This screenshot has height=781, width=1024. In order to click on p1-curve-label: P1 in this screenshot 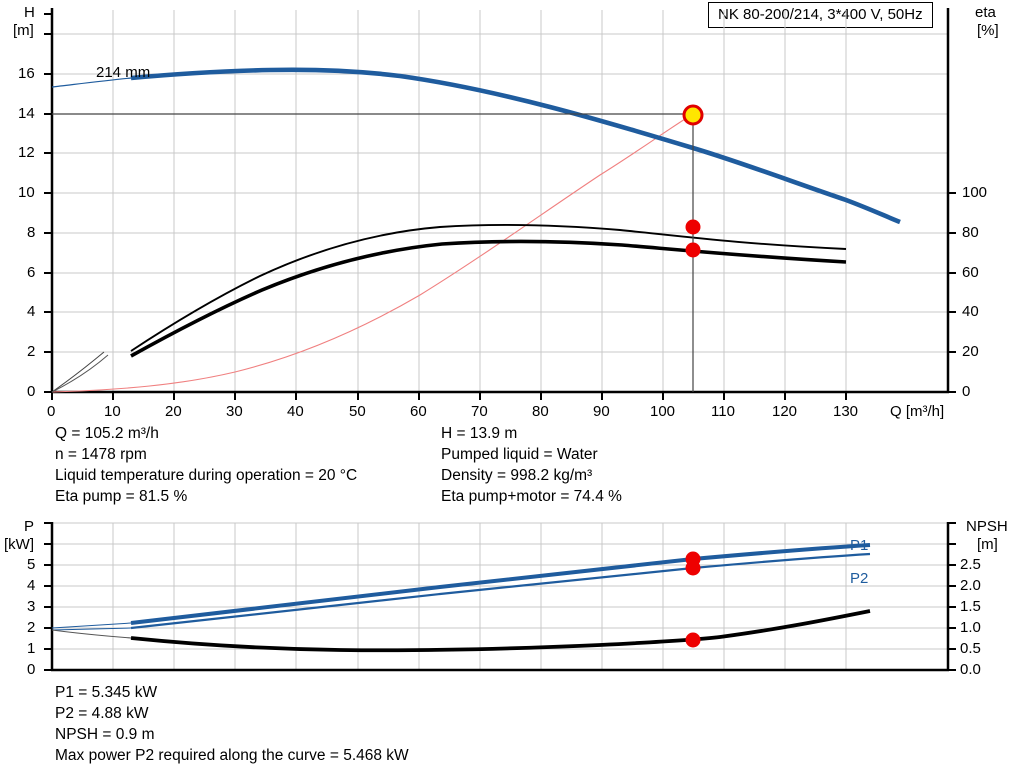, I will do `click(859, 545)`.